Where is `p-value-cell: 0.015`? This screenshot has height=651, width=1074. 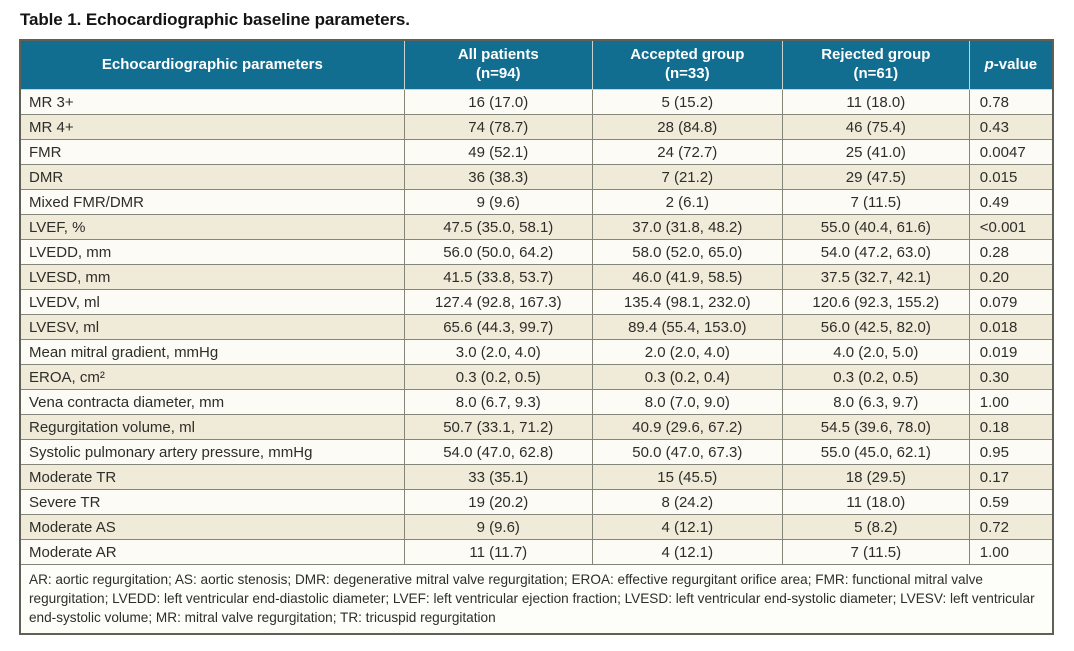
p-value-cell: 0.015 is located at coordinates (1011, 177).